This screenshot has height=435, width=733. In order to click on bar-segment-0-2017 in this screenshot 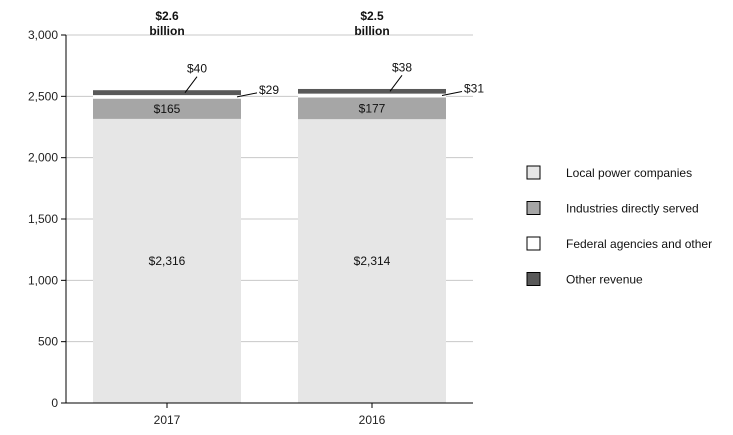, I will do `click(167, 261)`.